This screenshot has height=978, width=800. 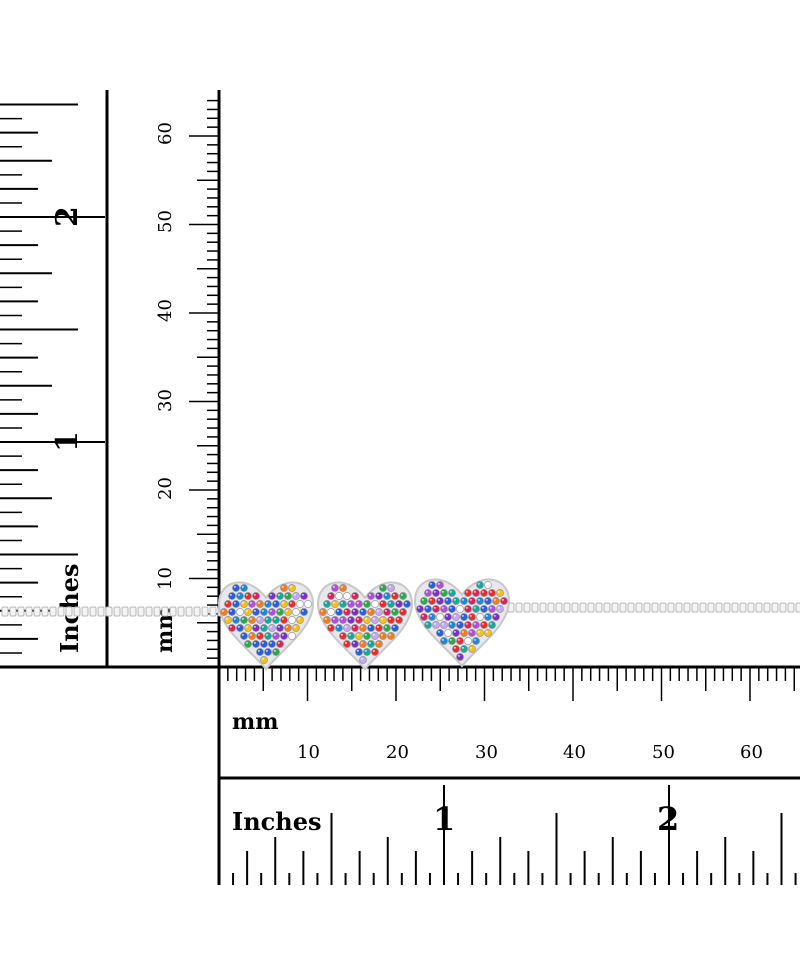 I want to click on vertical-mm-label-10: 10, so click(x=165, y=578).